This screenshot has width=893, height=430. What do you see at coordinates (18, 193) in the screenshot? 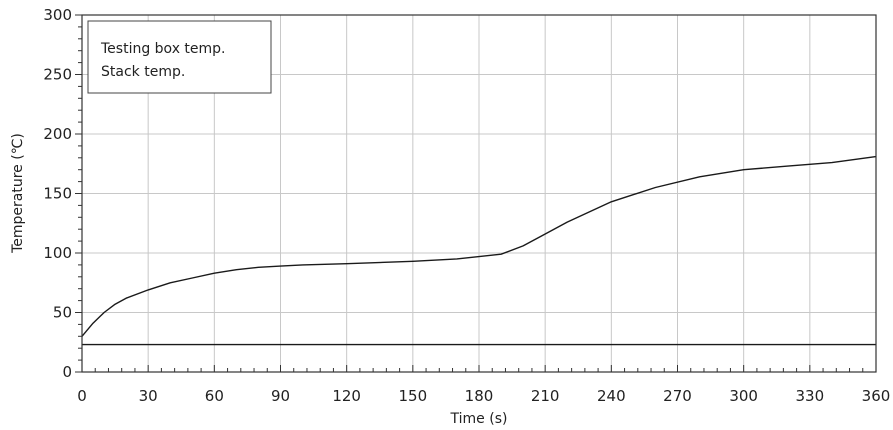
I see `y-axis-title: Temperature (℃)` at bounding box center [18, 193].